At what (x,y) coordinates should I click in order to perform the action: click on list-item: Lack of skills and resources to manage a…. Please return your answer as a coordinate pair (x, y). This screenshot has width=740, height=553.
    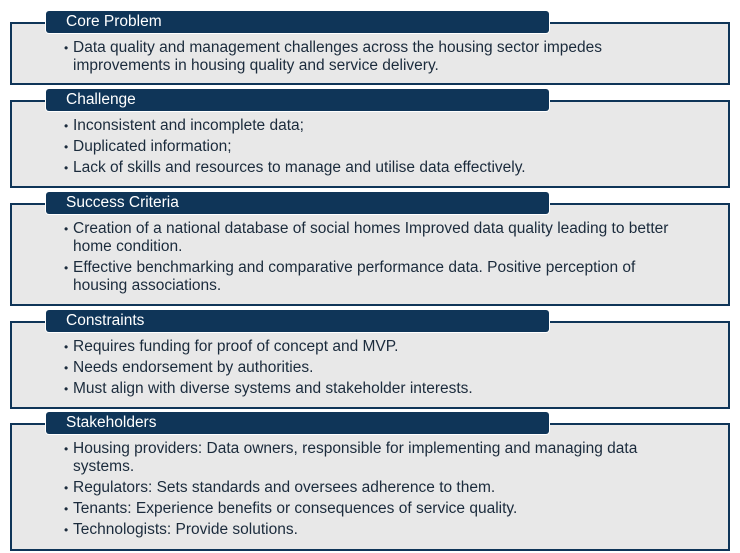
    Looking at the image, I should click on (374, 168).